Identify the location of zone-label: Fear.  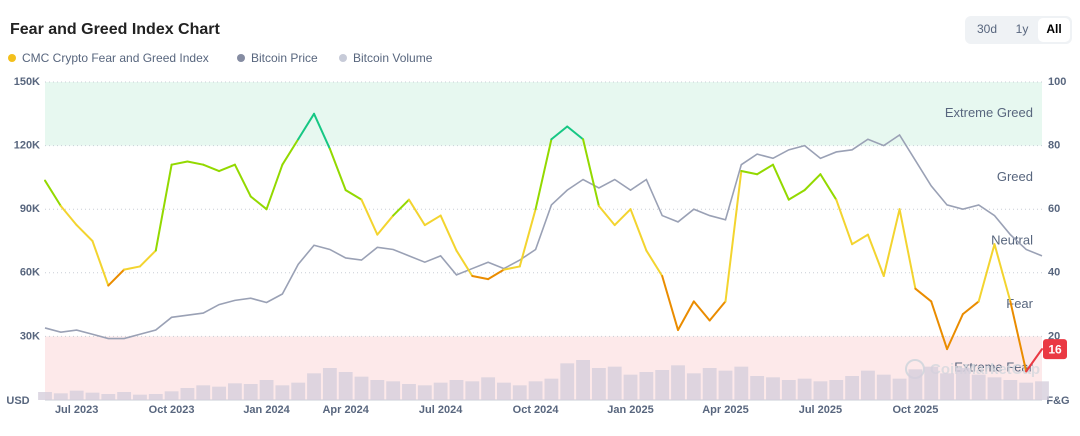
(1019, 303).